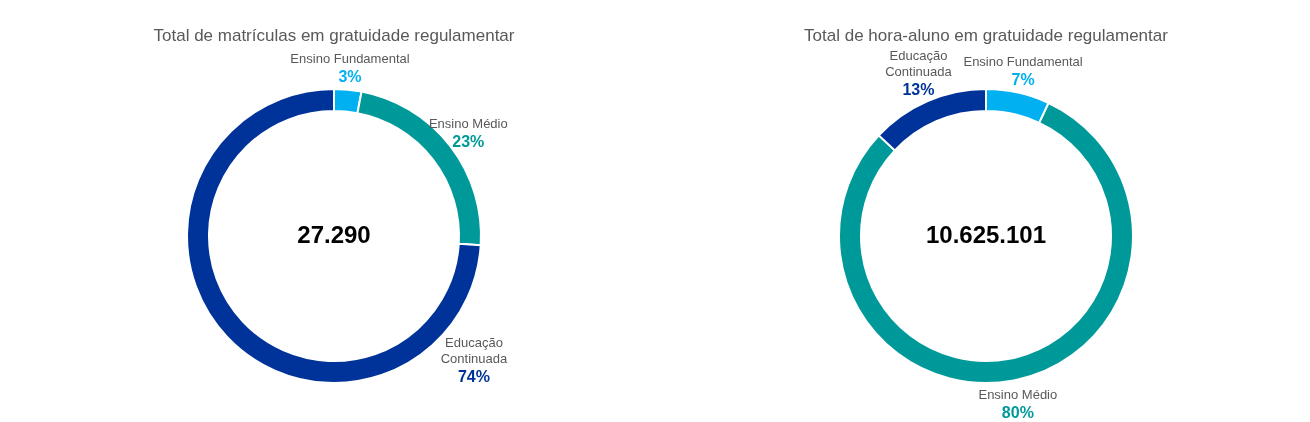 This screenshot has width=1310, height=422. I want to click on data-label: 3%, so click(350, 76).